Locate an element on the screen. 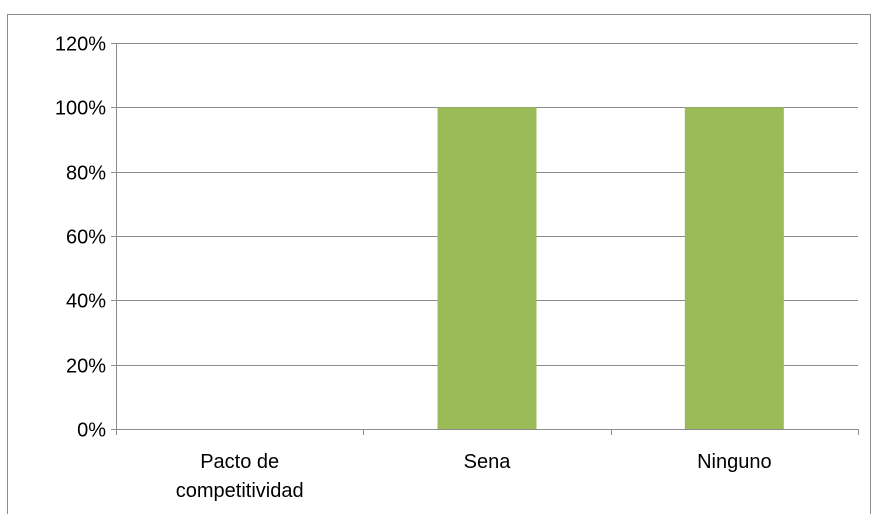  x-category-label: Ninguno is located at coordinates (734, 462).